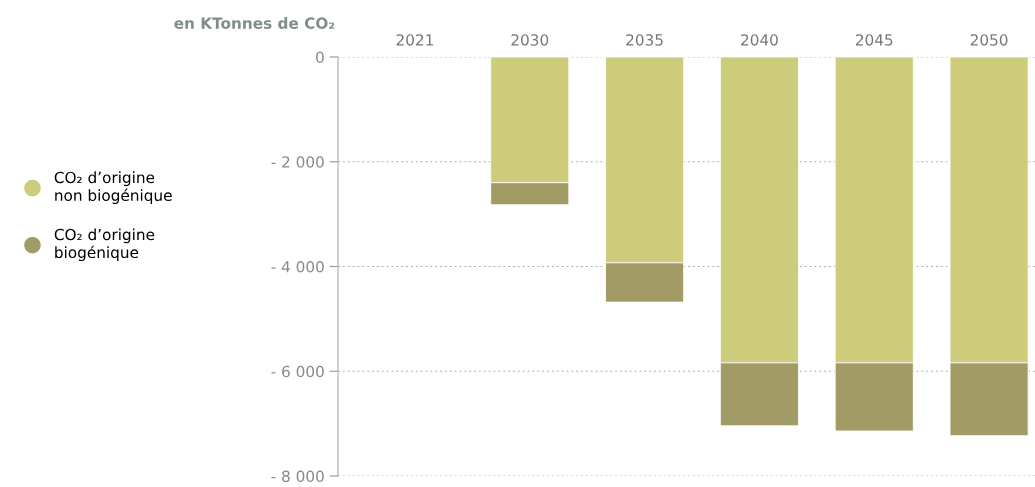 The height and width of the screenshot is (487, 1035). Describe the element at coordinates (297, 476) in the screenshot. I see `y-tick-label: - 8 000` at that location.